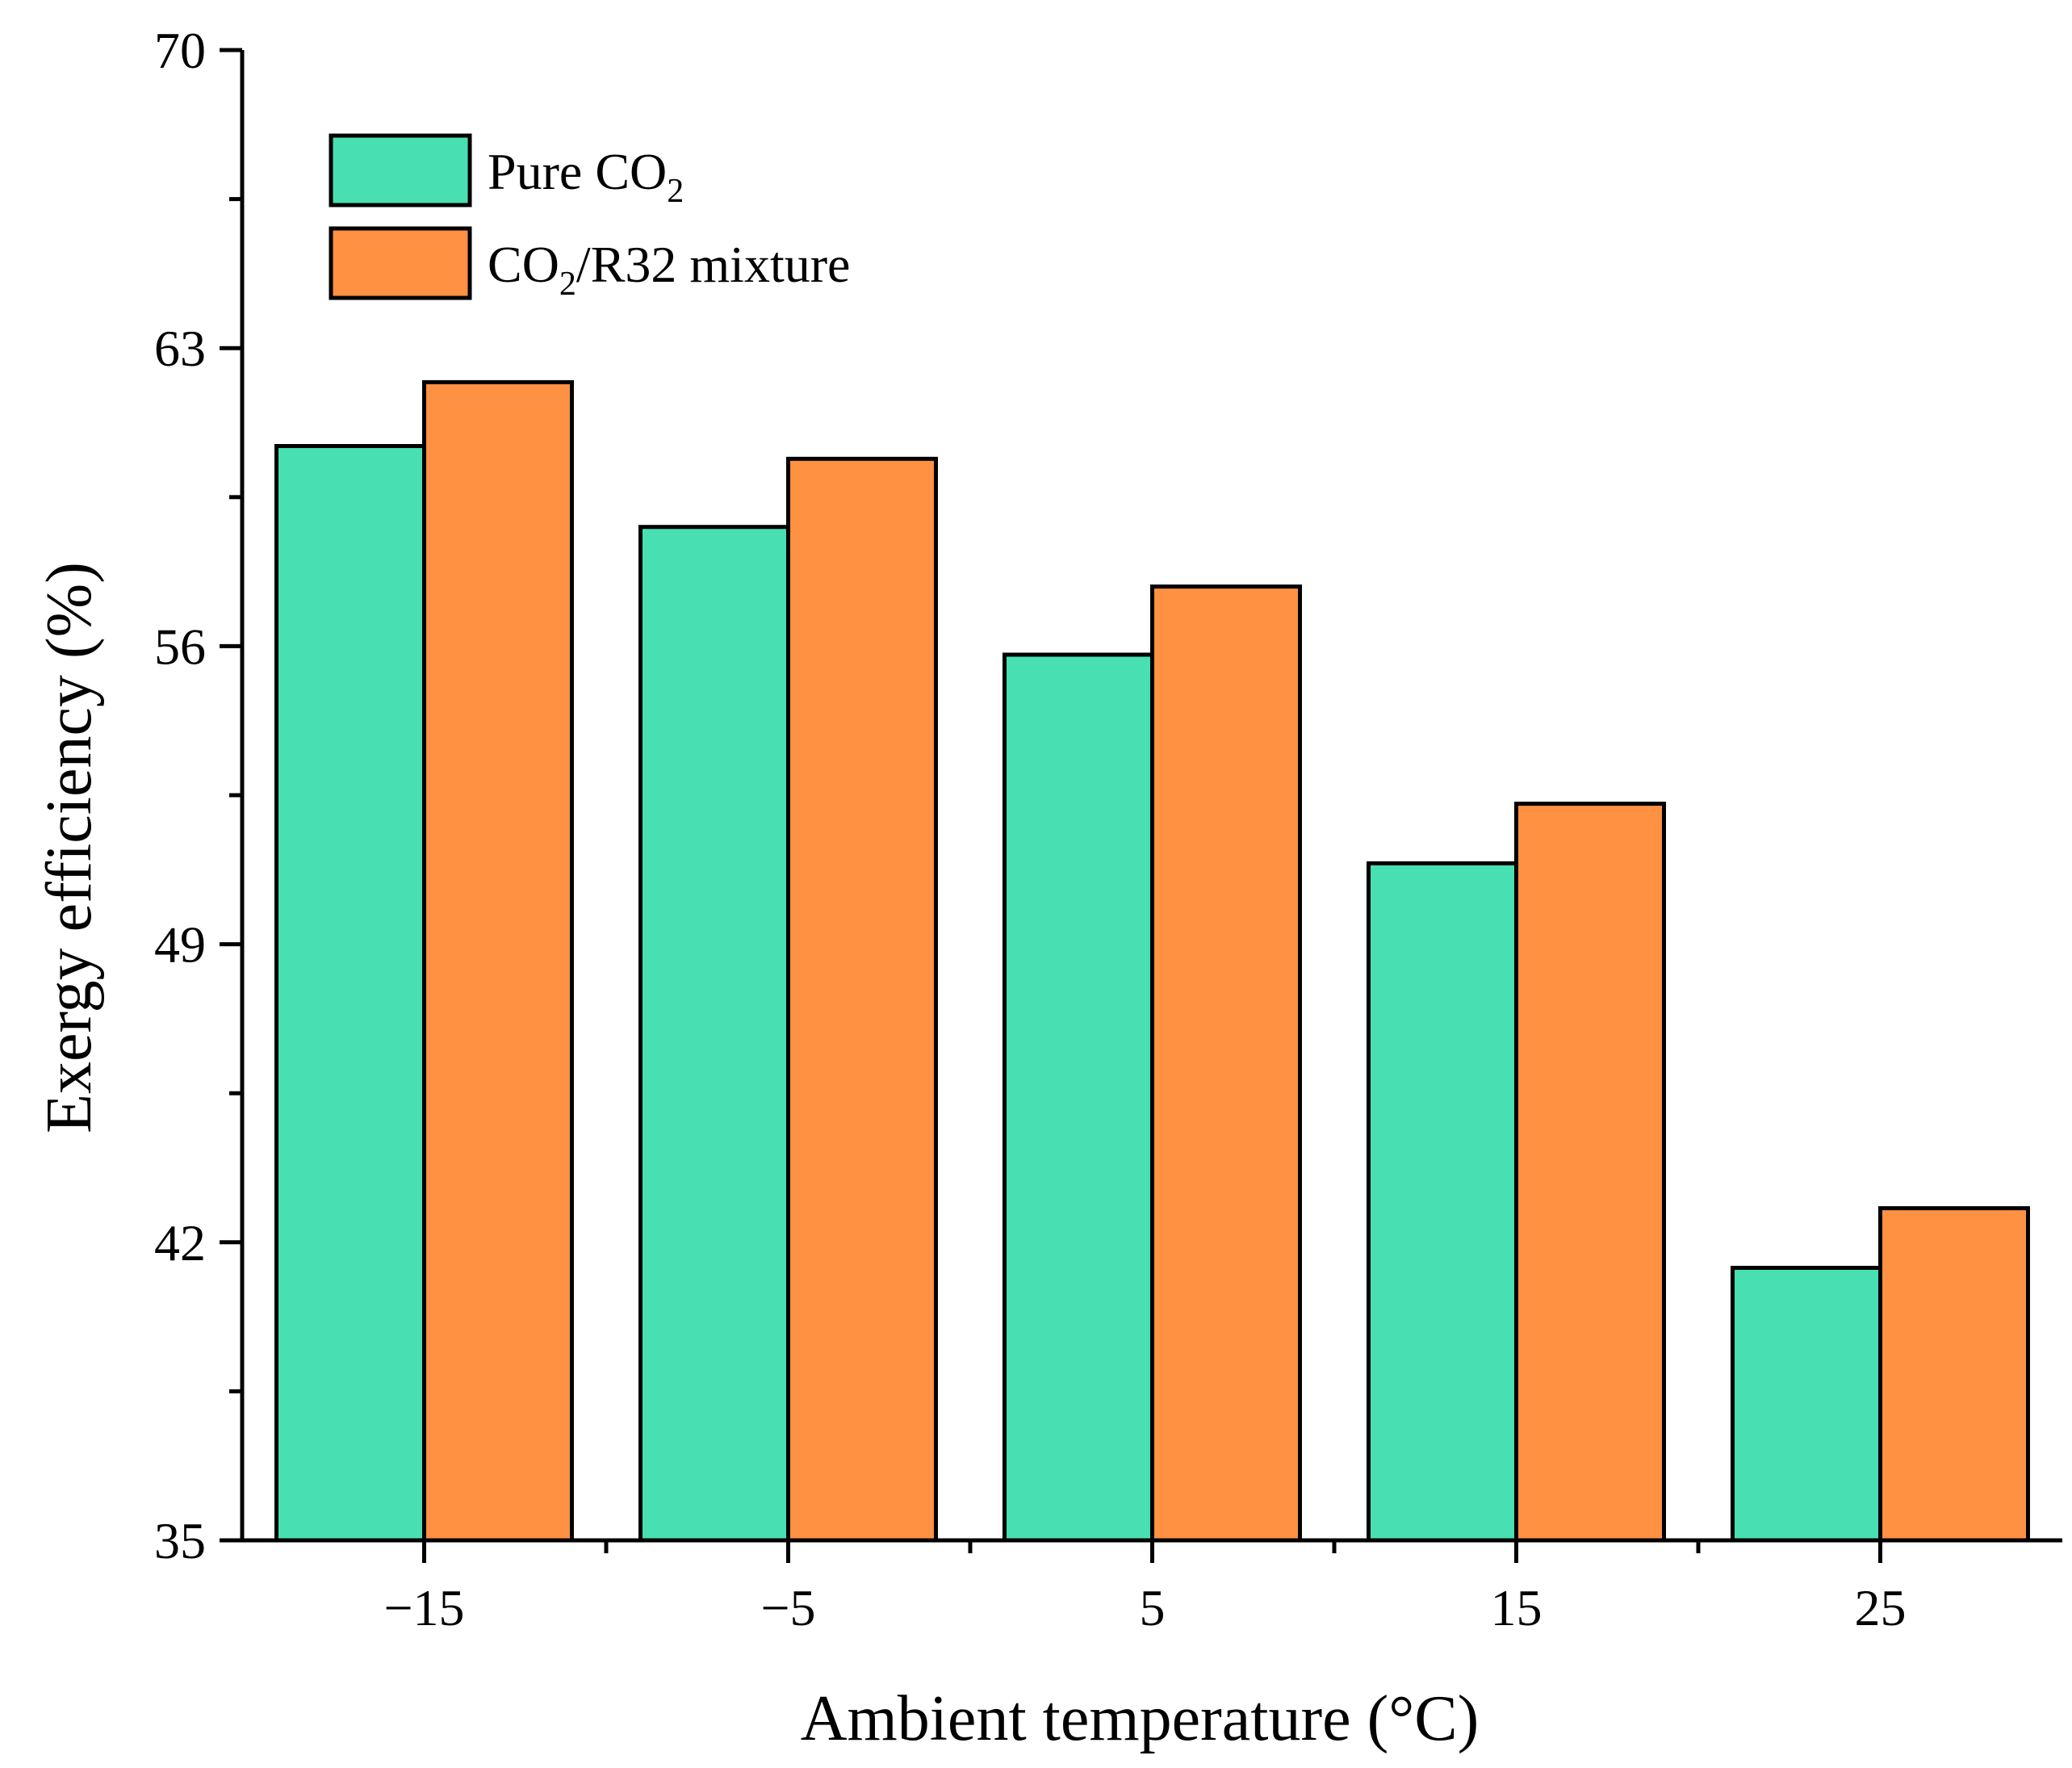 The height and width of the screenshot is (1768, 2072). I want to click on legend-swatch-pure-co2, so click(400, 170).